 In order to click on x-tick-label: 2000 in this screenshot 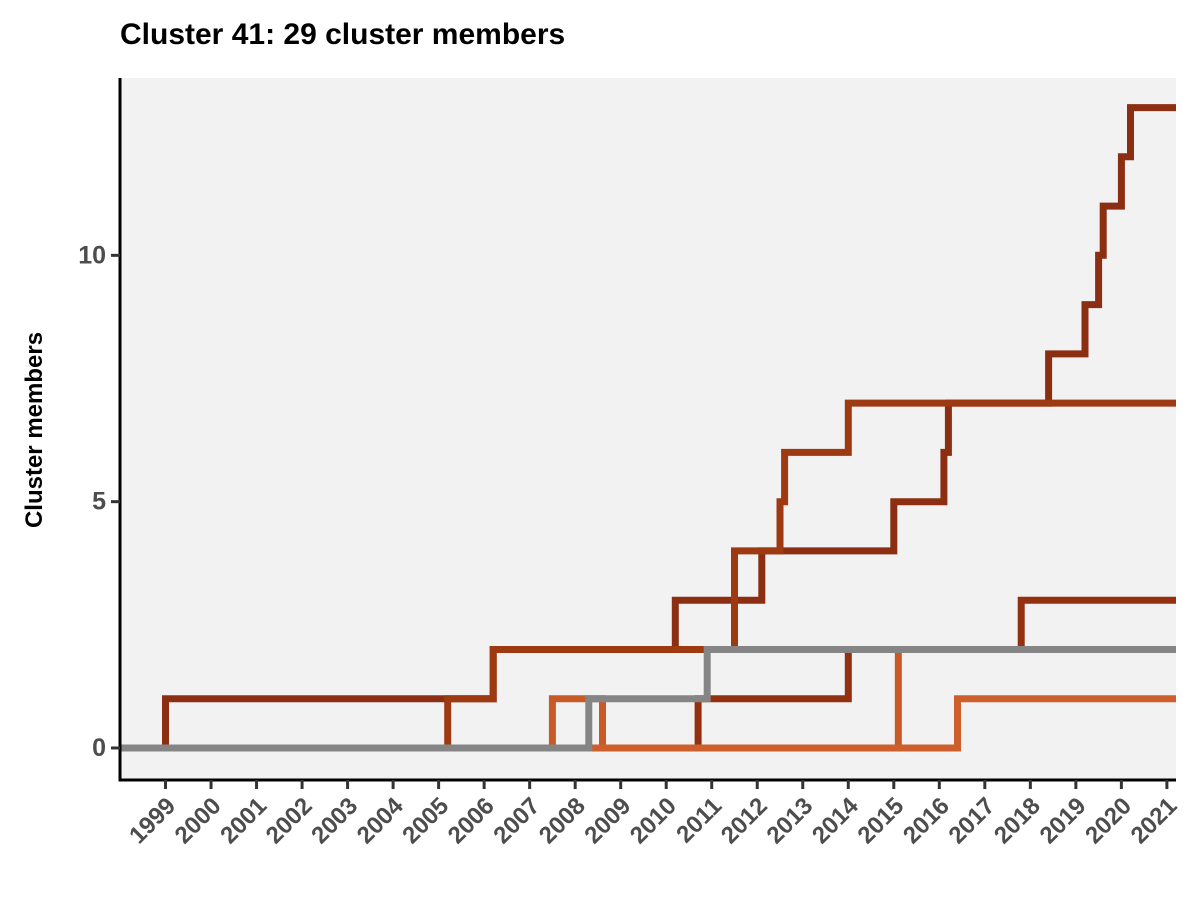, I will do `click(198, 820)`.